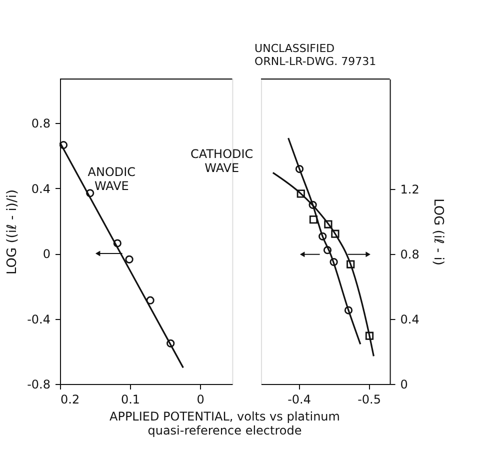 This screenshot has width=489, height=467. Describe the element at coordinates (112, 179) in the screenshot. I see `annotation: ANODIC WAVE` at that location.